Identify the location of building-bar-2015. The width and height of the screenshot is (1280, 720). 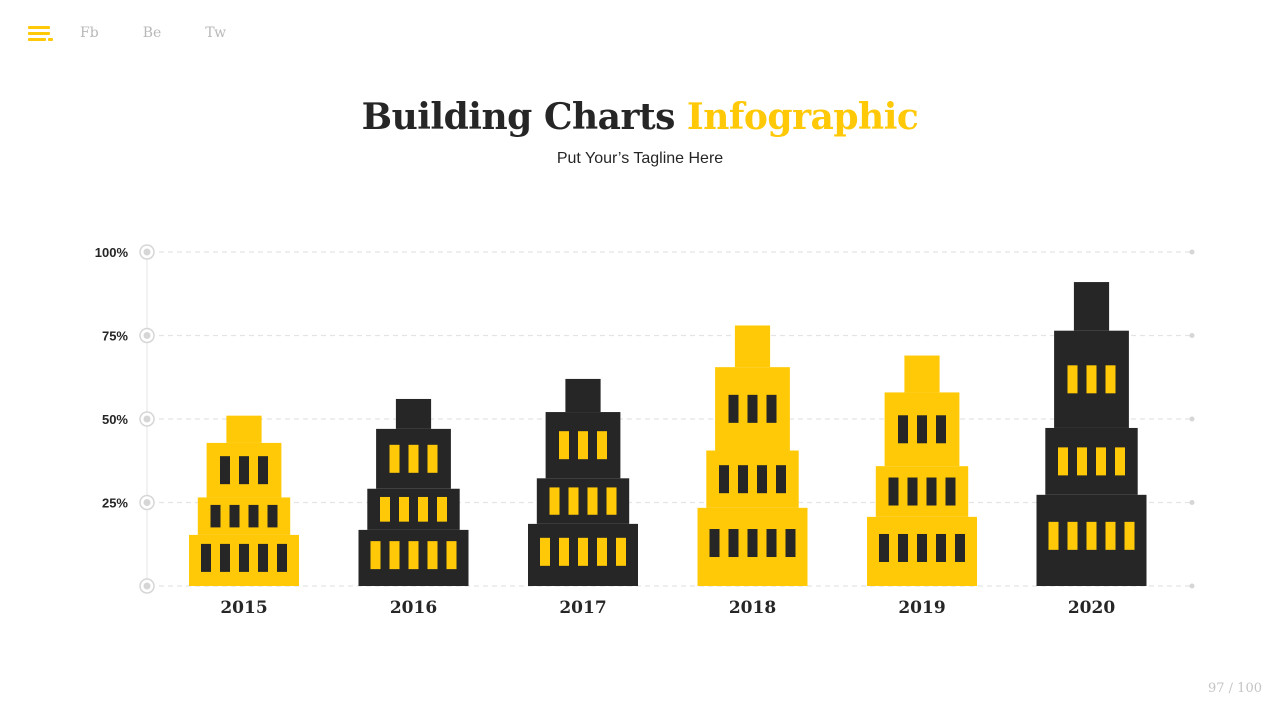
(244, 500).